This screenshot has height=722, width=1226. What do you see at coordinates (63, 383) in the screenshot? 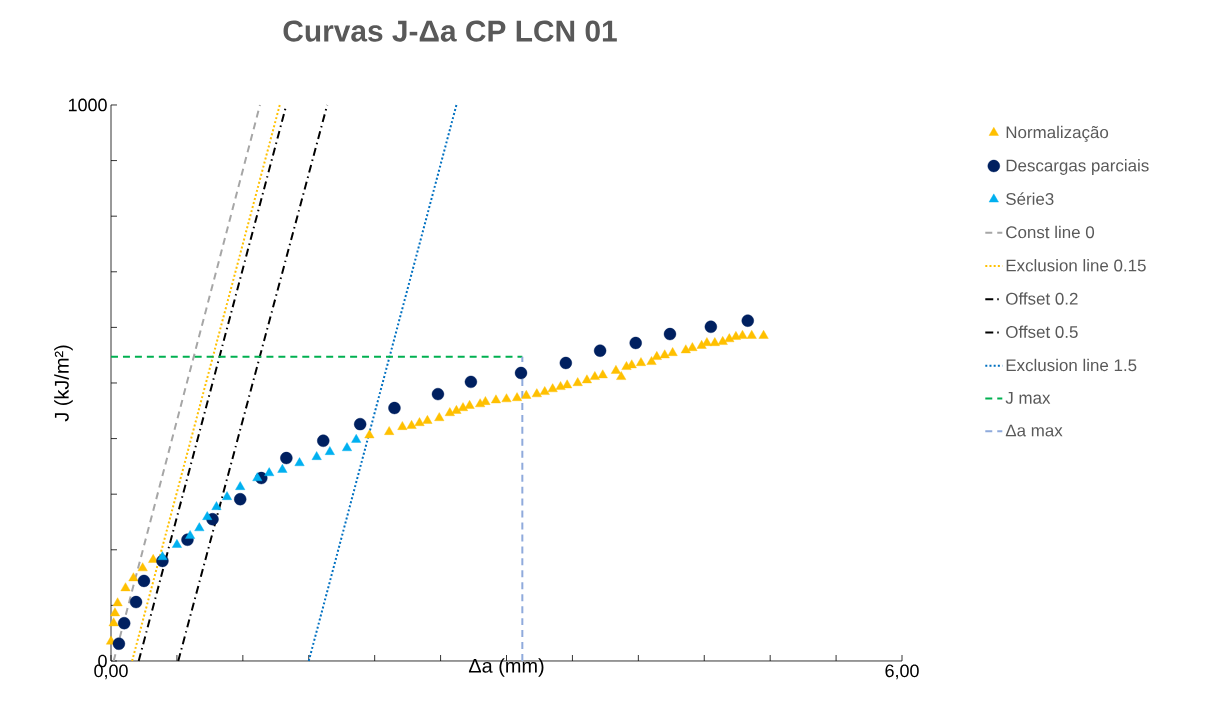
I see `y-axis-title: J (kJ/m²)` at bounding box center [63, 383].